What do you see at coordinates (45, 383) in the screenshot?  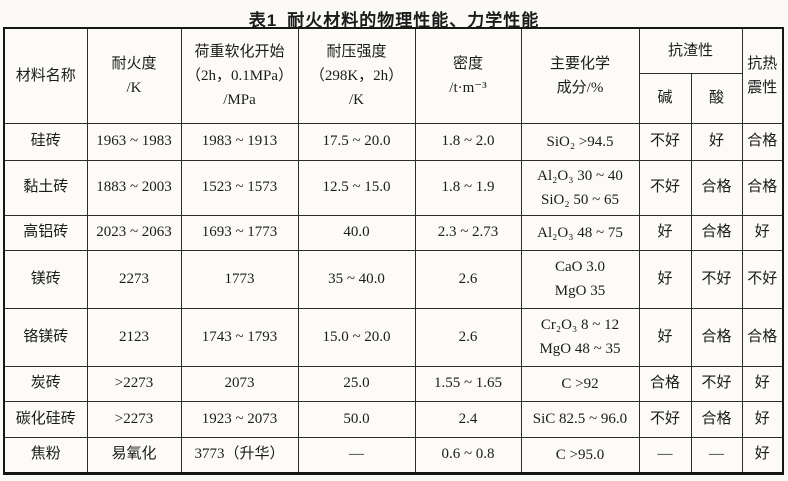 I see `cell-material: 炭砖` at bounding box center [45, 383].